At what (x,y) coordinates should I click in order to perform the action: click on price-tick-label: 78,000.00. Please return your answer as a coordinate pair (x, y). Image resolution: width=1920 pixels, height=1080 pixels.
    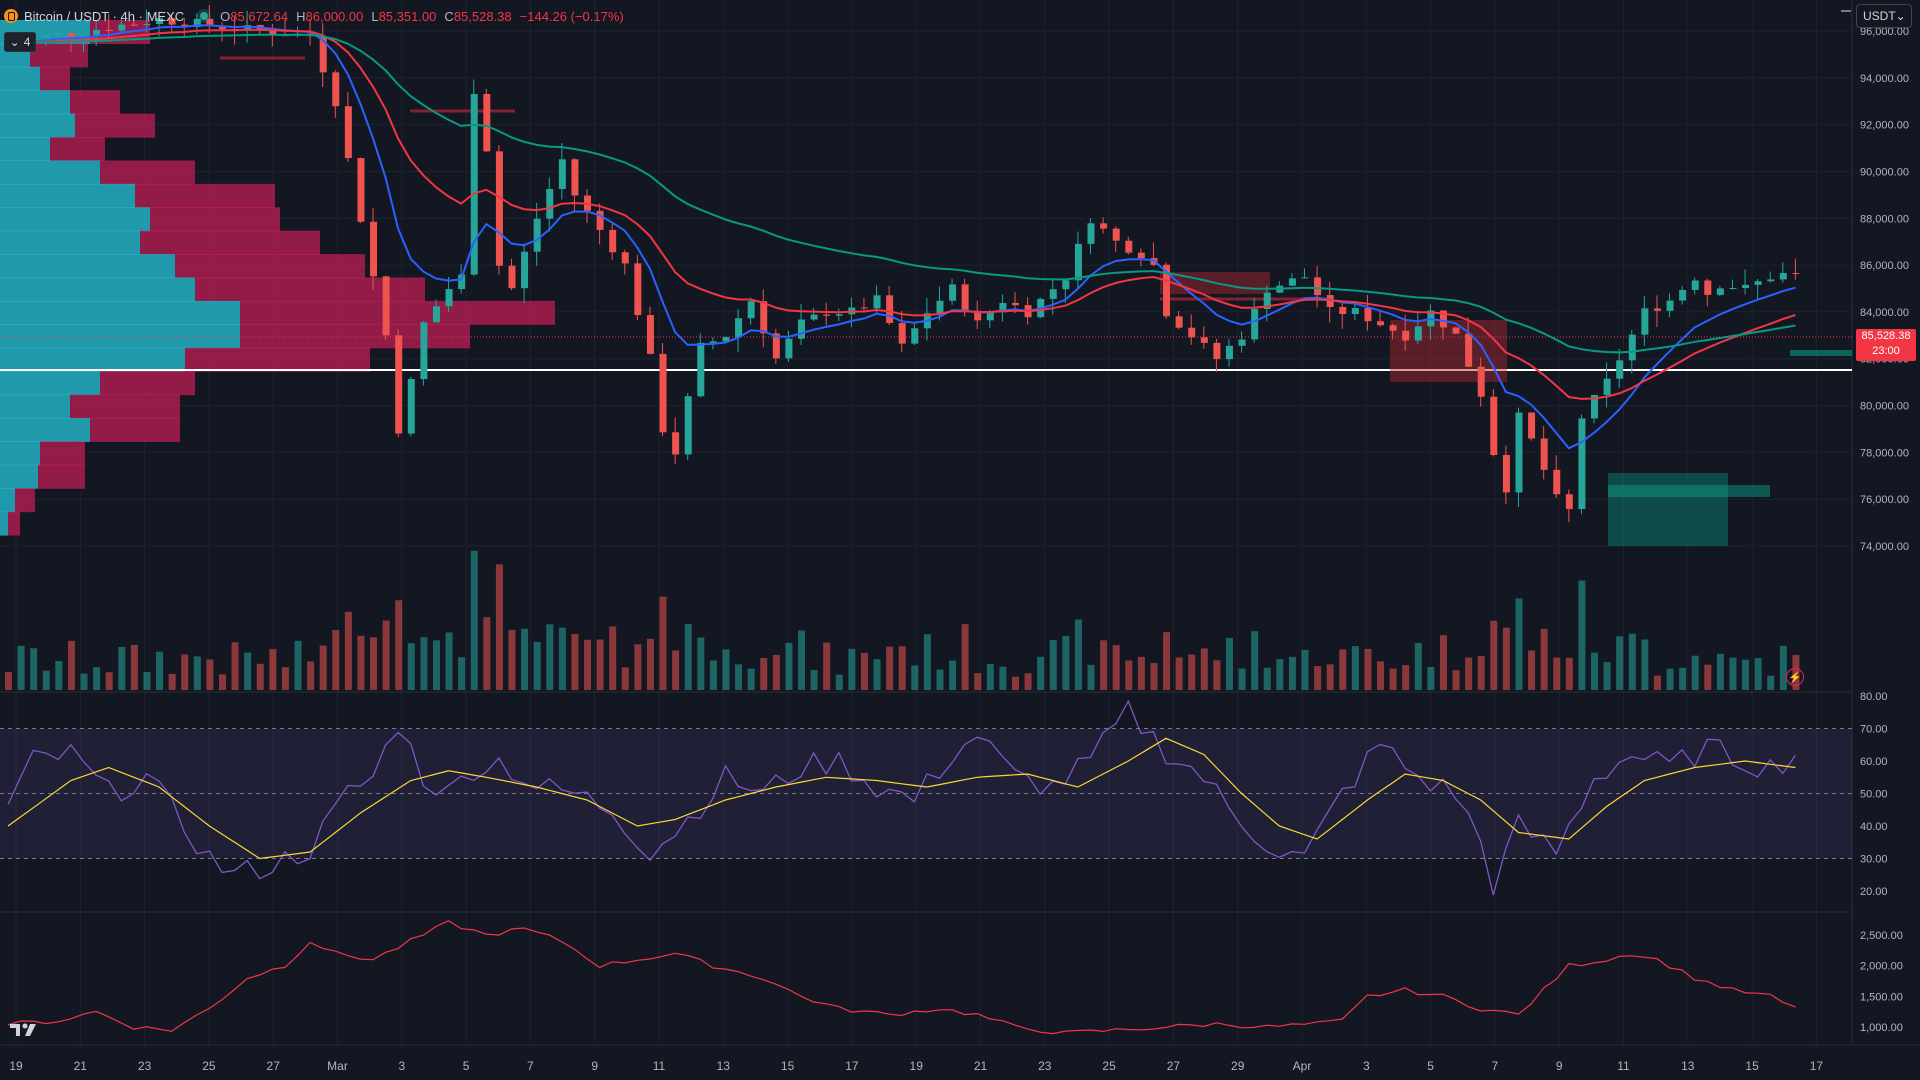
    Looking at the image, I should click on (1884, 453).